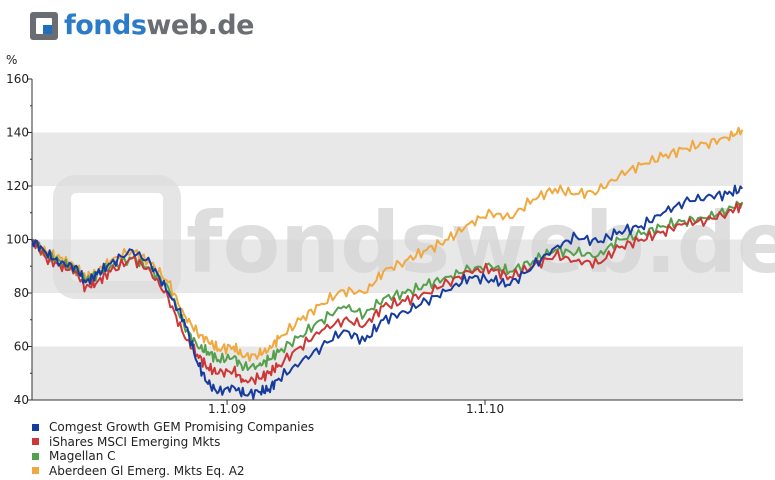  What do you see at coordinates (17, 133) in the screenshot?
I see `y-tick-label: 140` at bounding box center [17, 133].